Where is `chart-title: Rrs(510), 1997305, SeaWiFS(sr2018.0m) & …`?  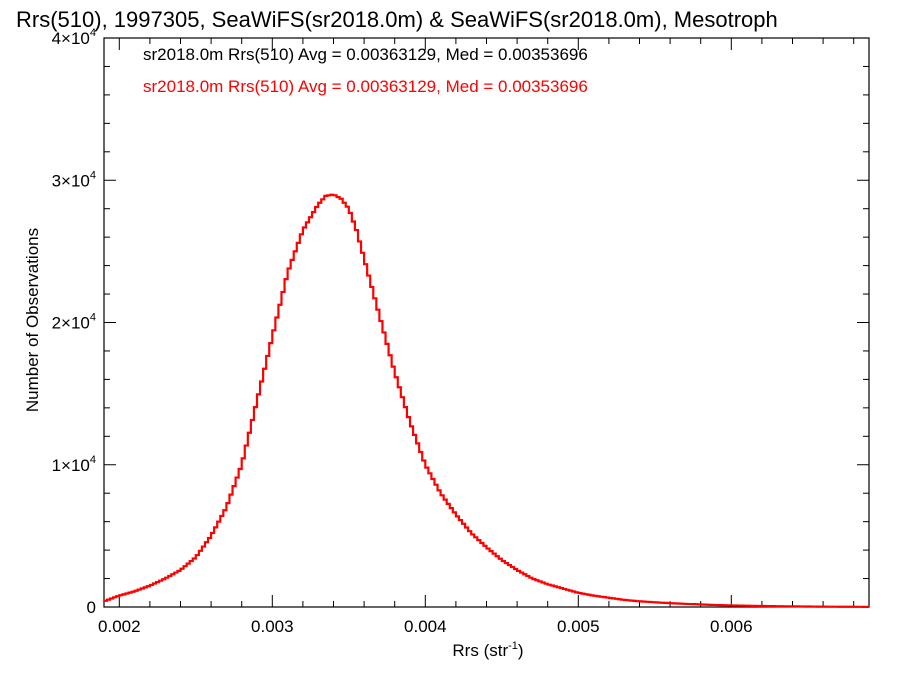 chart-title: Rrs(510), 1997305, SeaWiFS(sr2018.0m) & … is located at coordinates (397, 19).